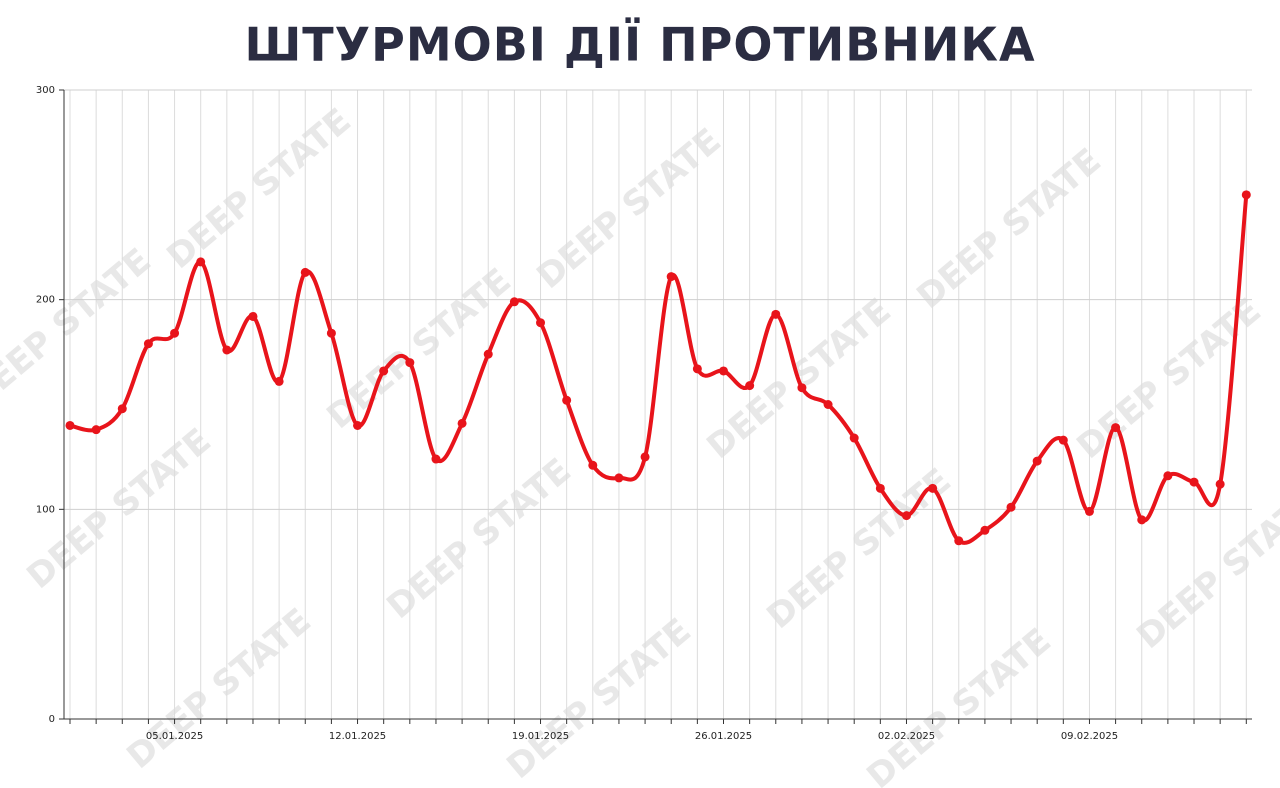 The height and width of the screenshot is (788, 1280). I want to click on x-tick-label: 19.01.2025, so click(540, 736).